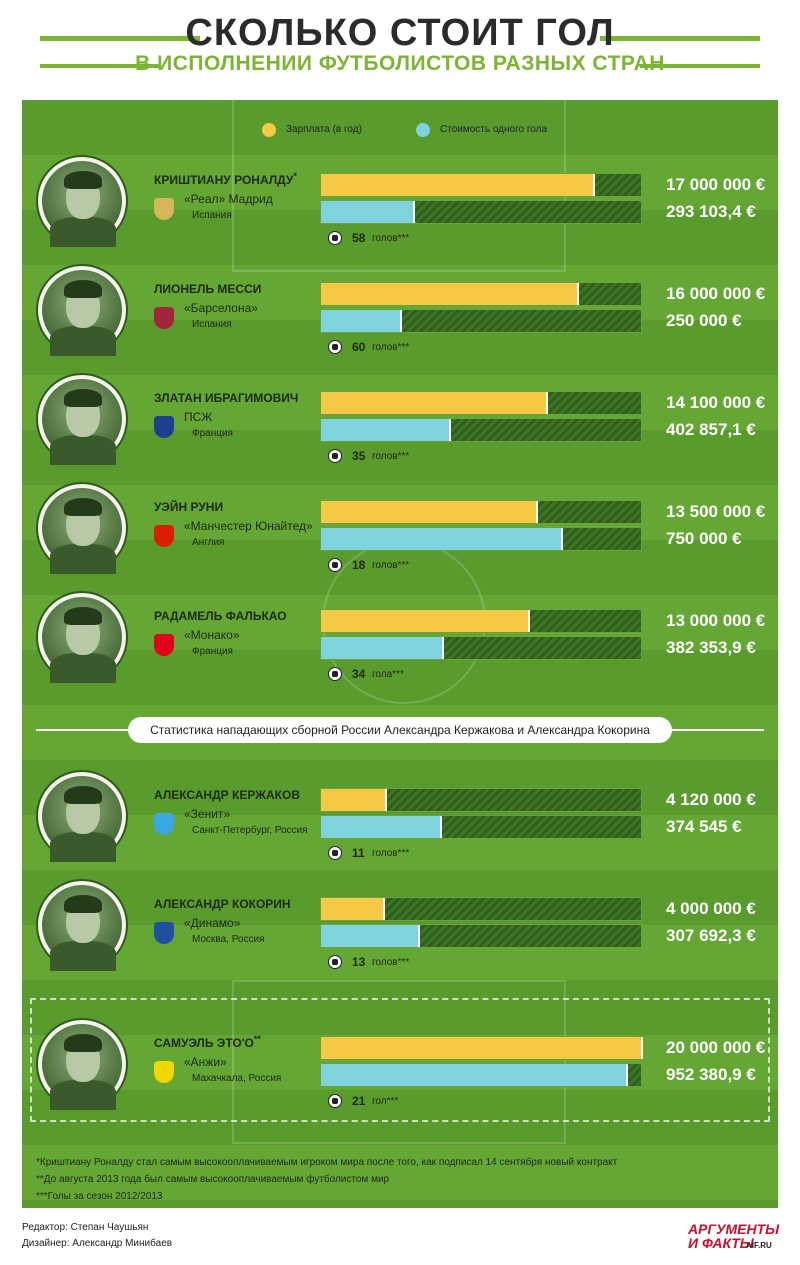 The width and height of the screenshot is (800, 1265). What do you see at coordinates (711, 647) in the screenshot?
I see `goal-cost-value: 382 353,9 €` at bounding box center [711, 647].